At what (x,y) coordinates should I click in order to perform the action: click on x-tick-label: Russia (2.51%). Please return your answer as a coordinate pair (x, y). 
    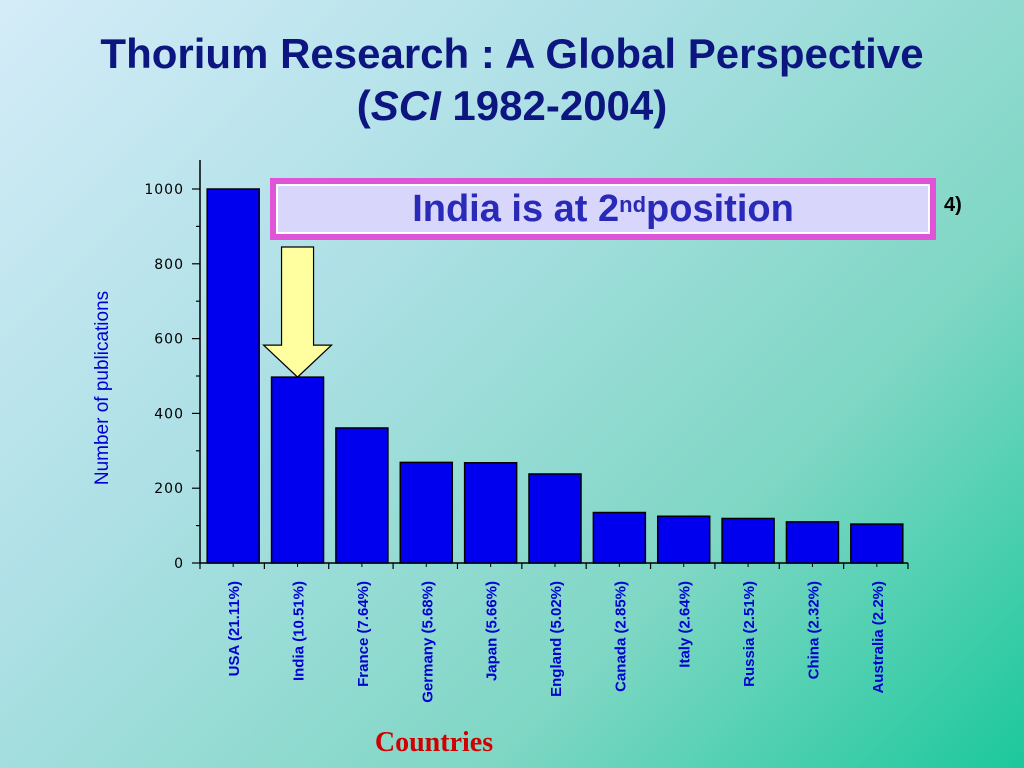
    Looking at the image, I should click on (749, 634).